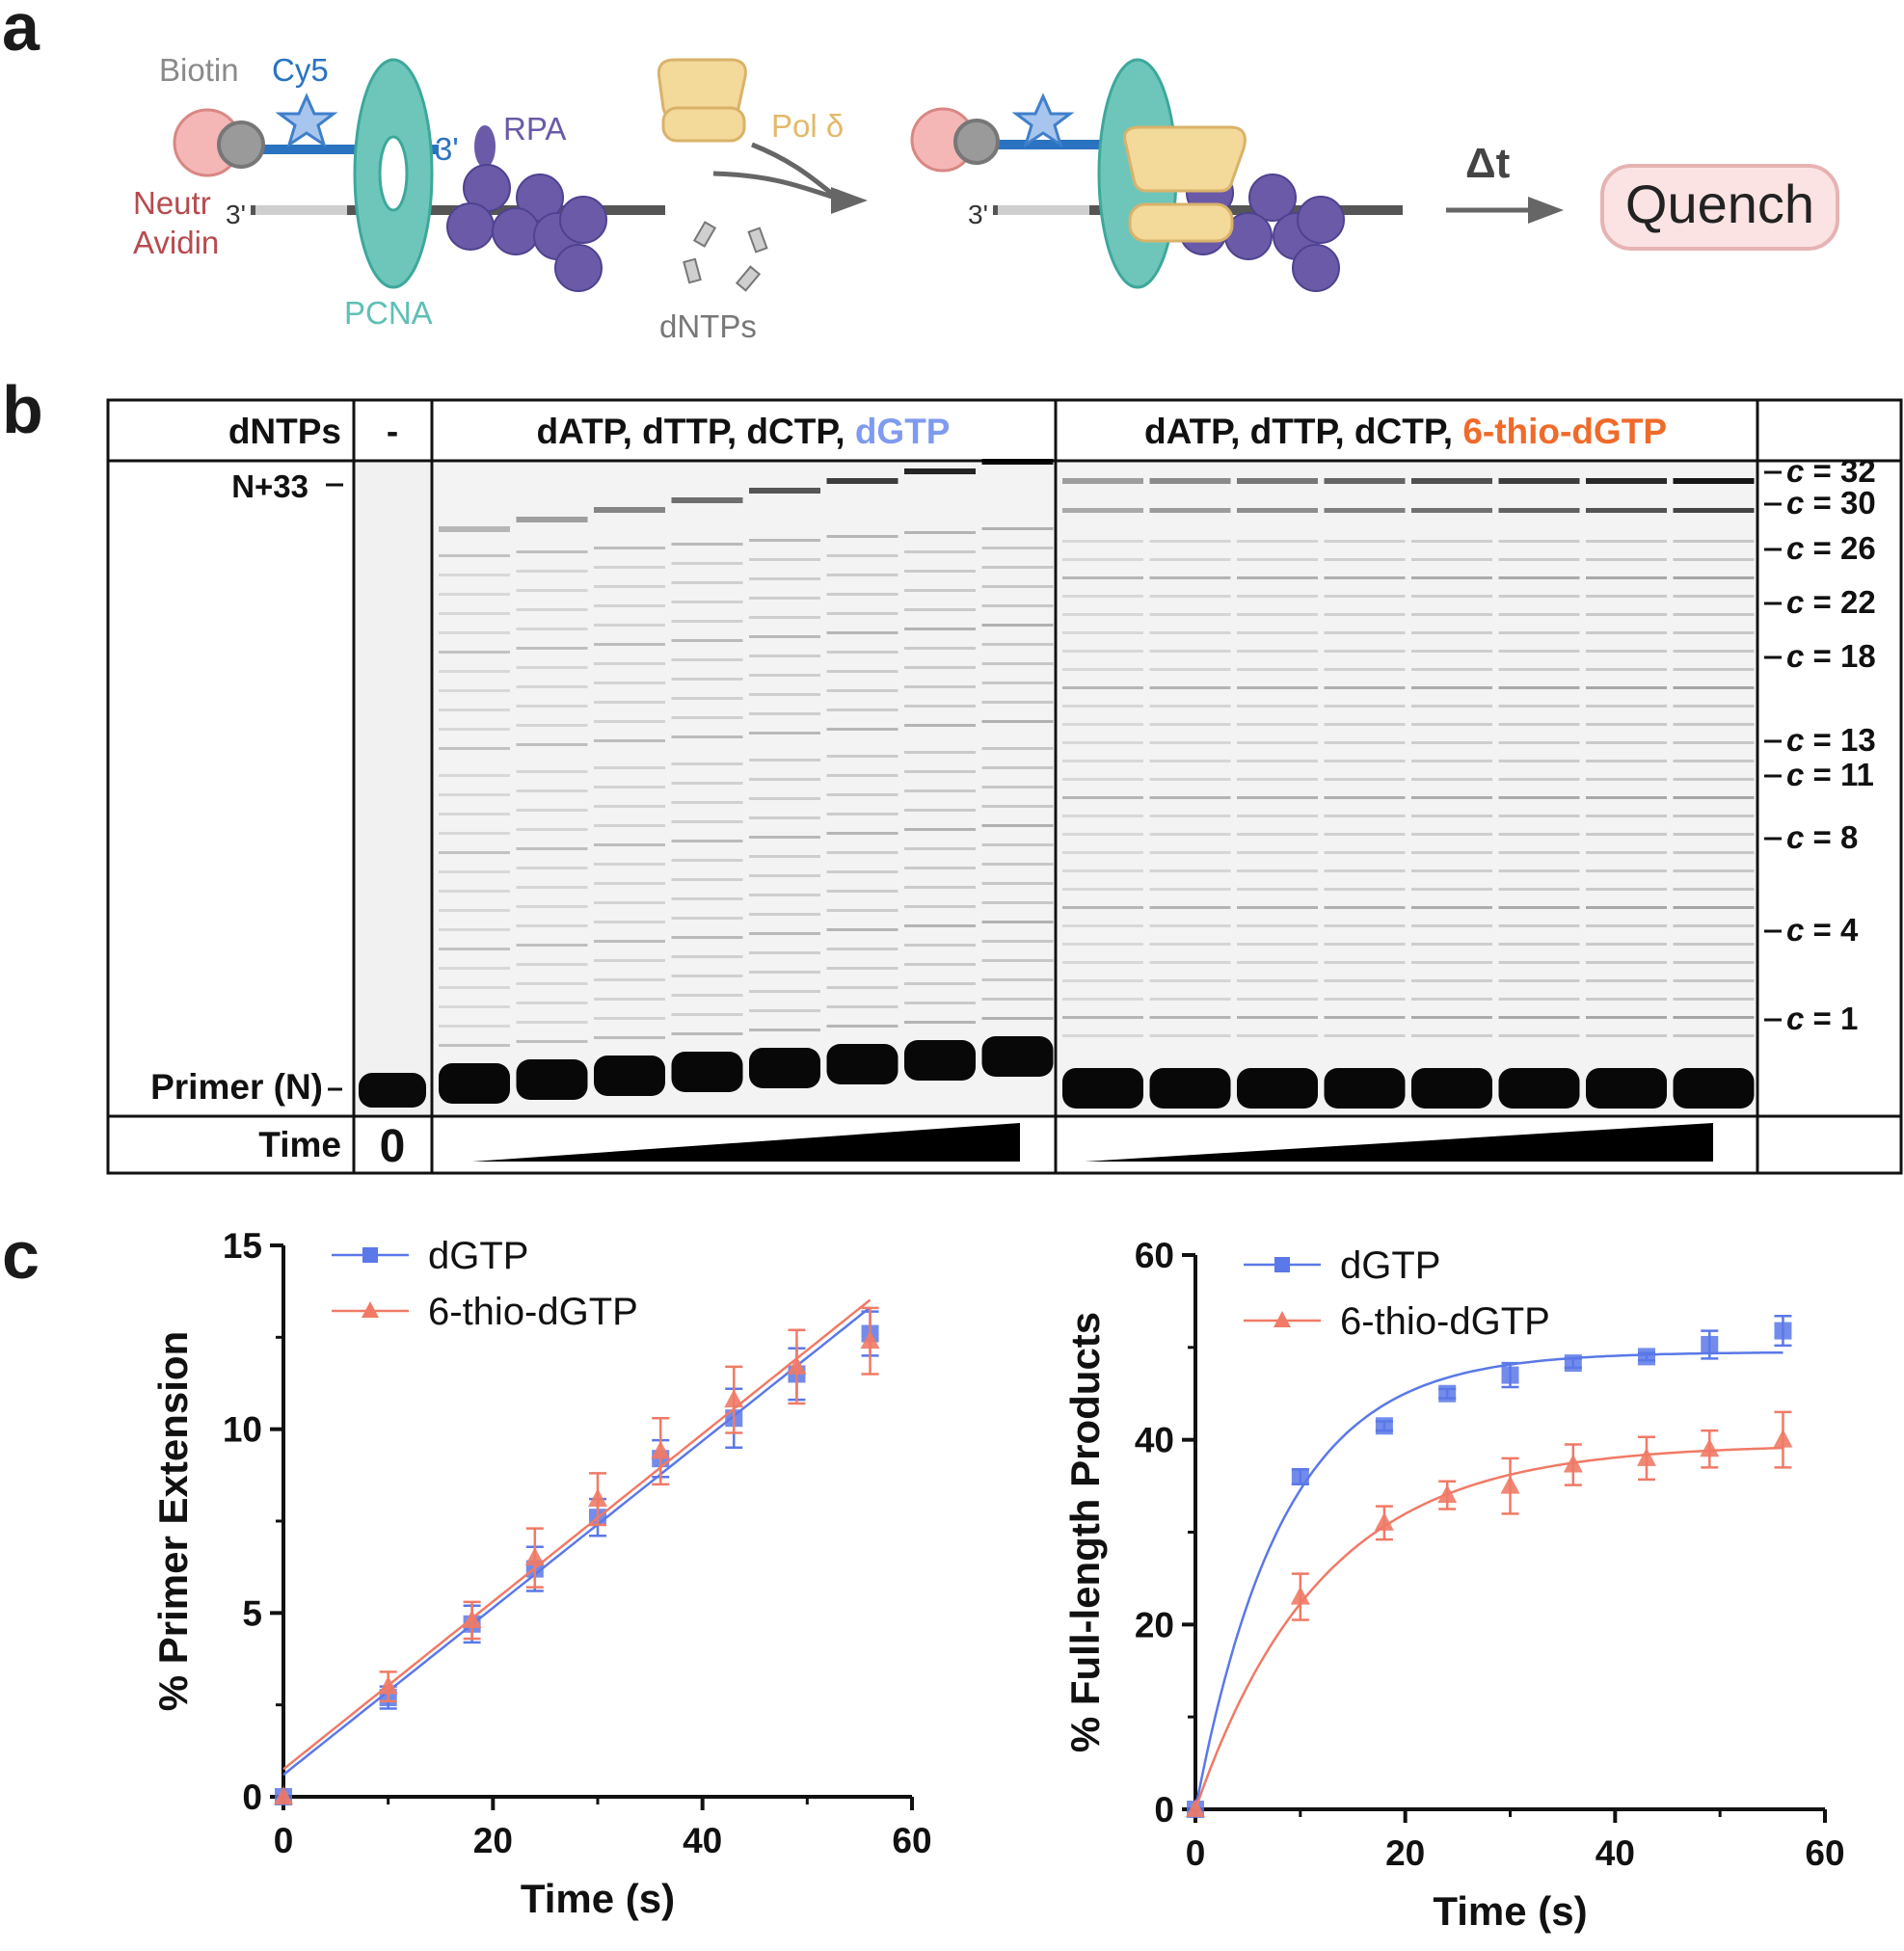 This screenshot has height=1951, width=1904. I want to click on c-label: c = 26, so click(1831, 548).